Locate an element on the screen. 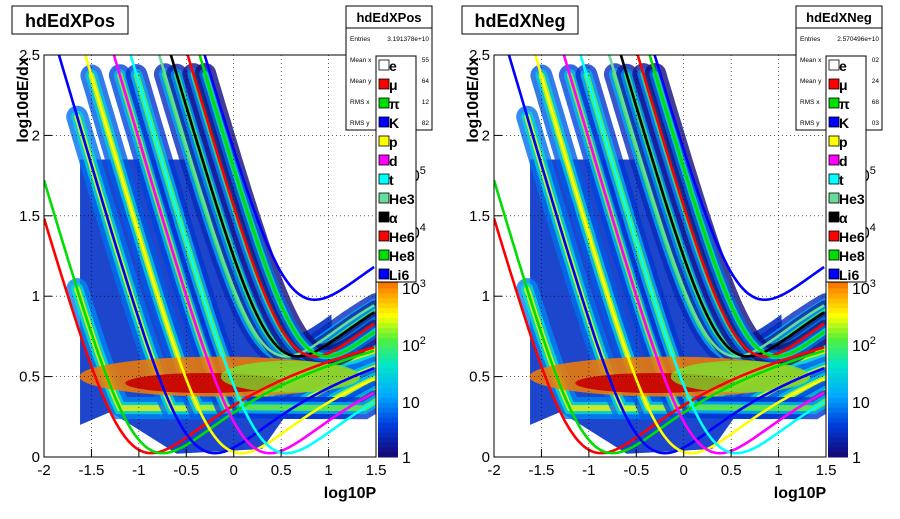  stats-name: hdEdXNeg is located at coordinates (839, 17).